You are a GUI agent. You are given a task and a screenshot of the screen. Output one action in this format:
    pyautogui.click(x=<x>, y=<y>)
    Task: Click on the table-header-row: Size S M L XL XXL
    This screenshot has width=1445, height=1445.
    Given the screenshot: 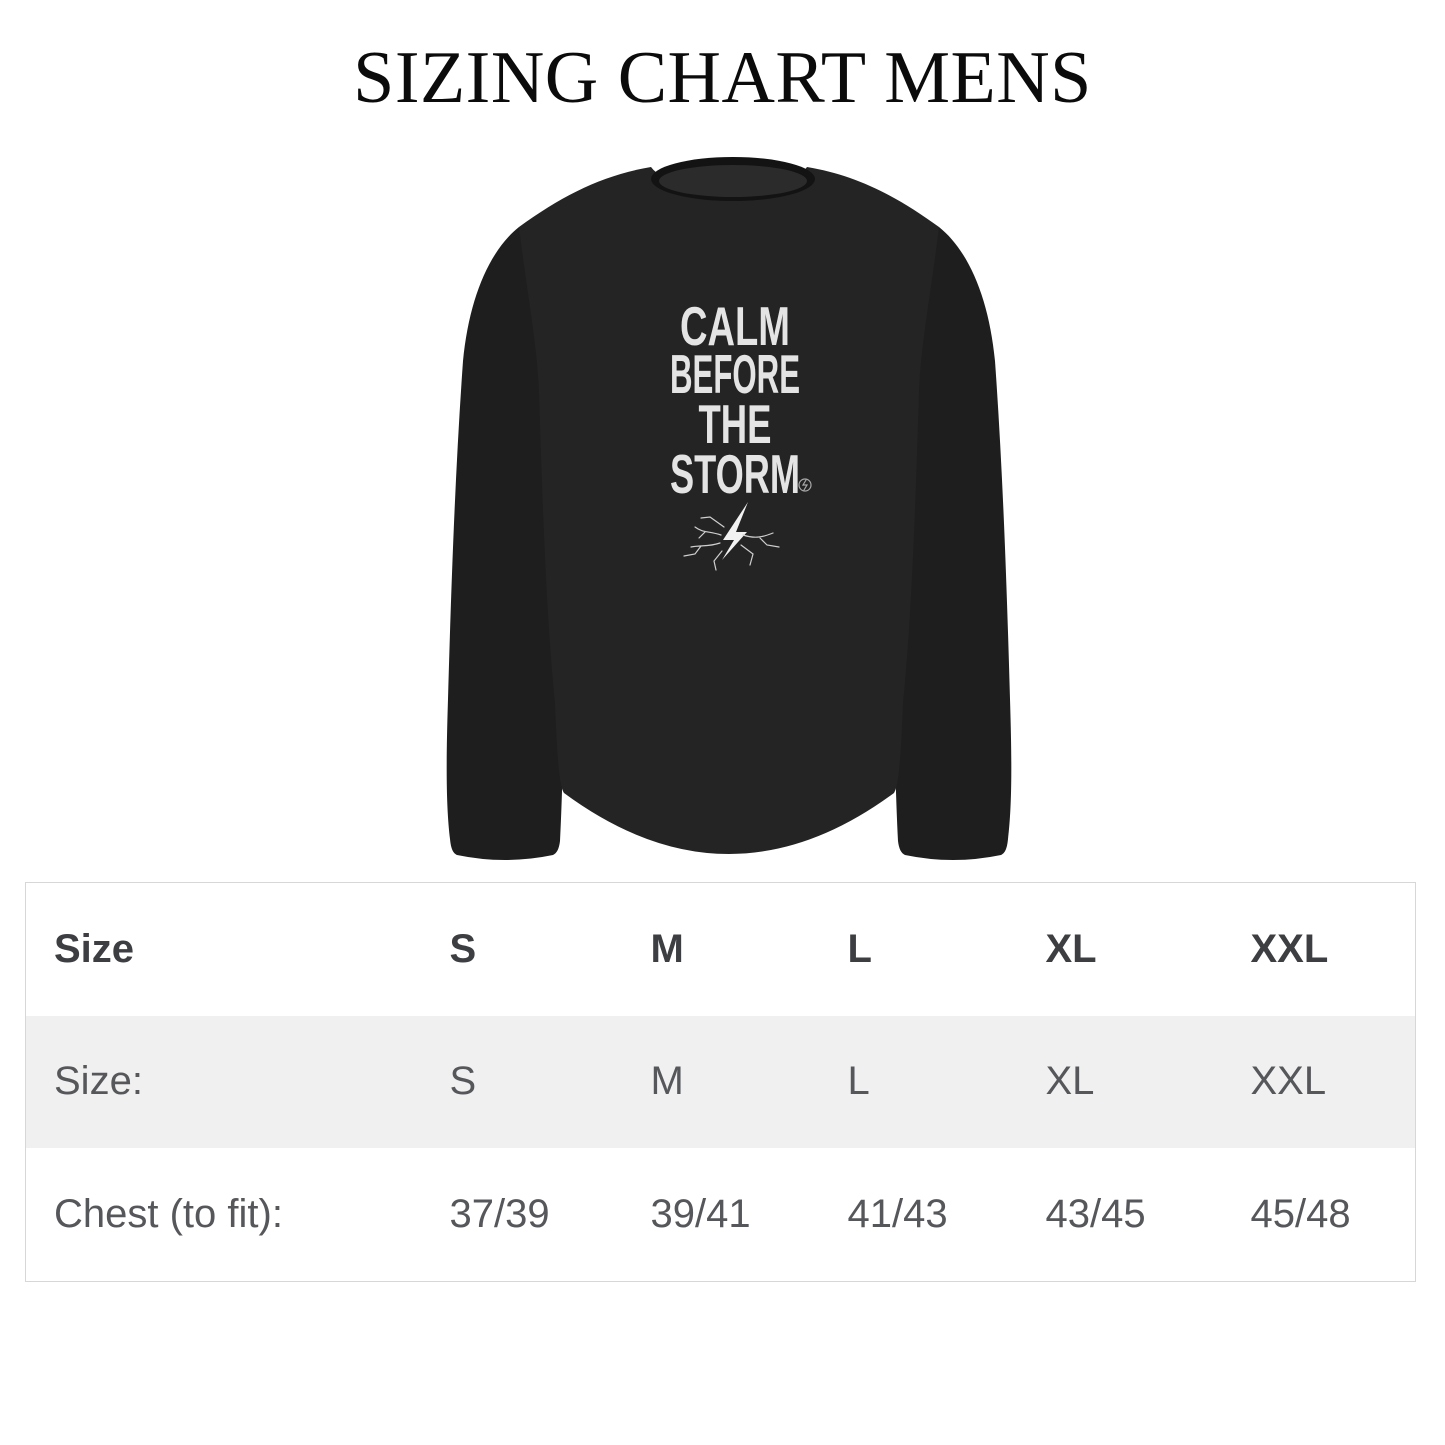 What is the action you would take?
    pyautogui.click(x=721, y=949)
    